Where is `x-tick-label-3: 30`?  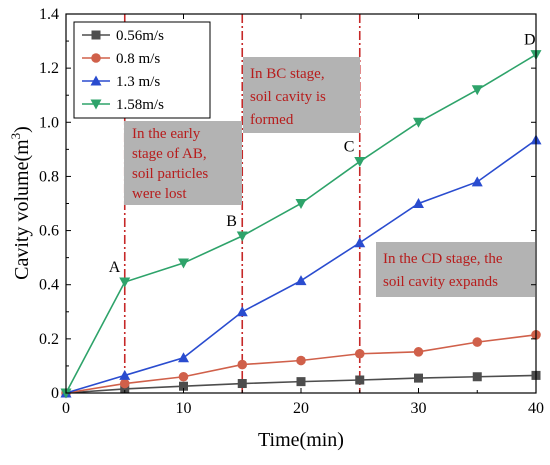
x-tick-label-3: 30 is located at coordinates (419, 408).